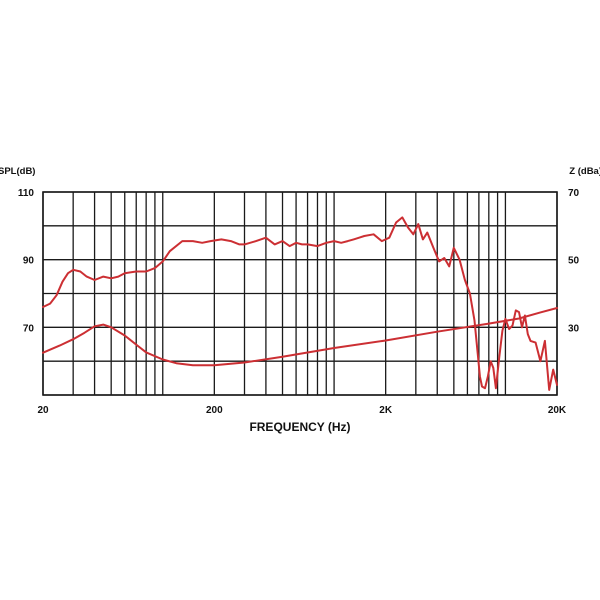 This screenshot has height=600, width=600. Describe the element at coordinates (386, 410) in the screenshot. I see `x-tick-label: 2K` at that location.